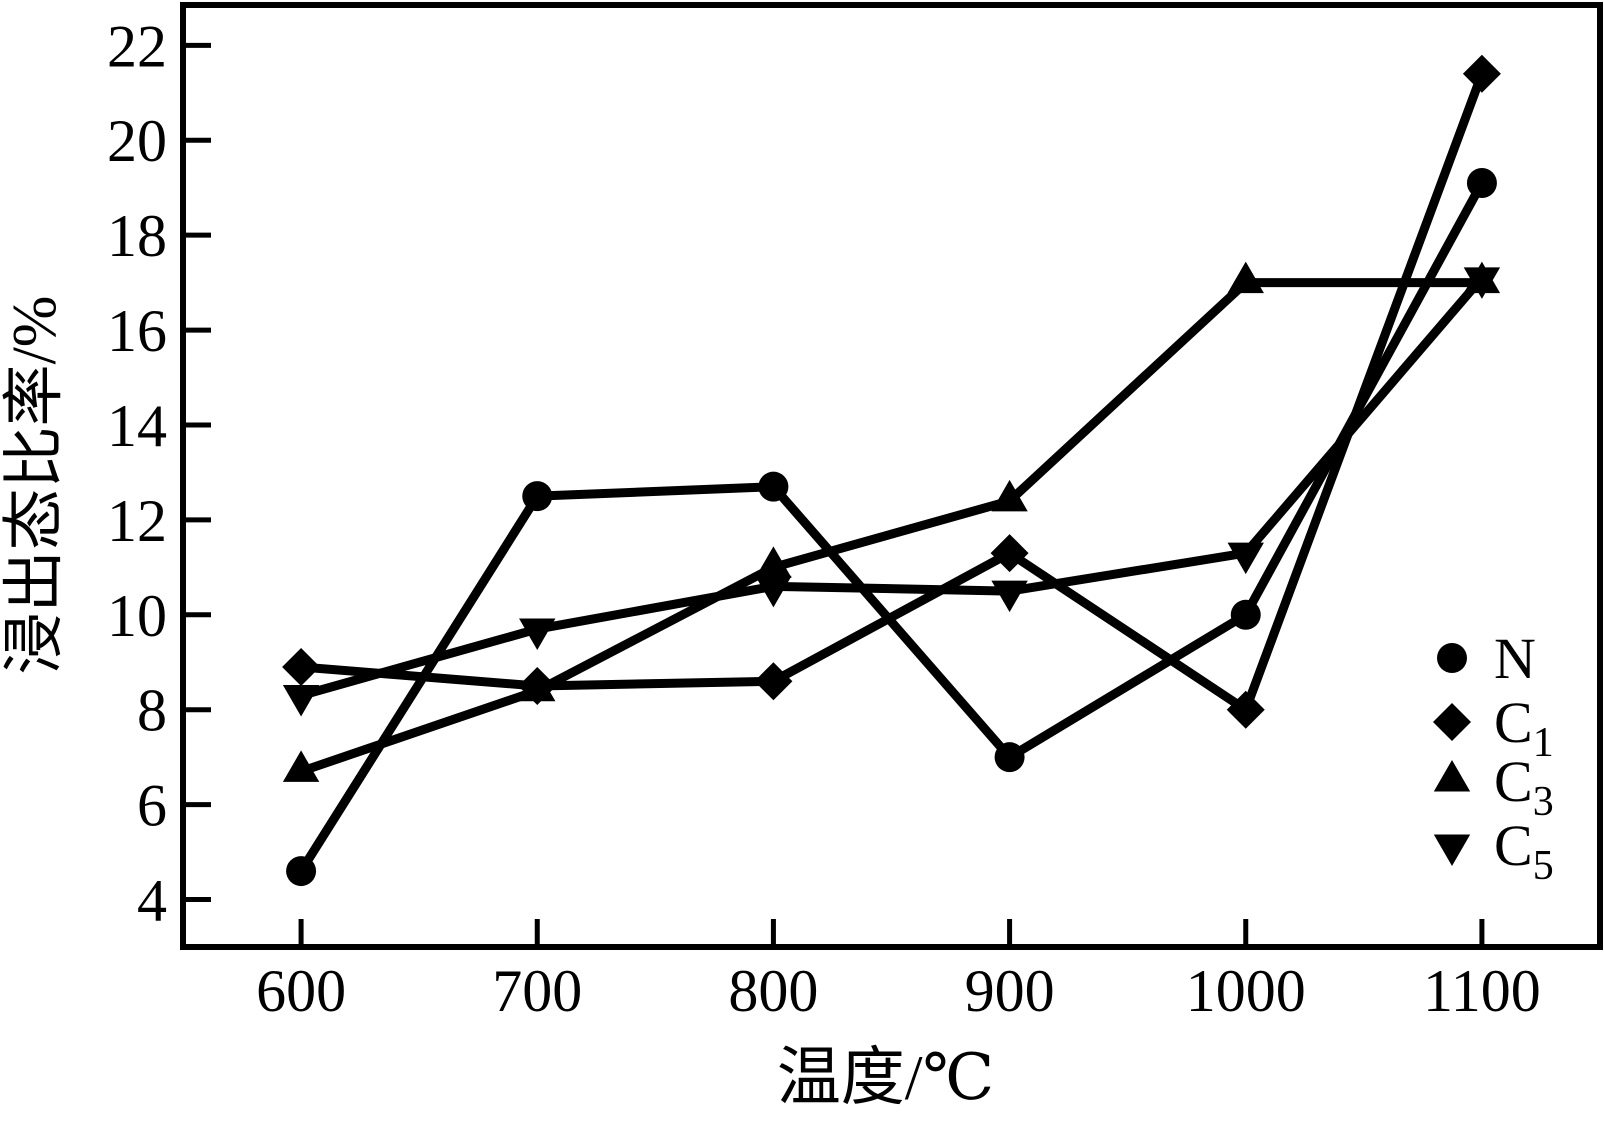  I want to click on x-axis: 600 700 800 900 1000 1100, so click(898, 971).